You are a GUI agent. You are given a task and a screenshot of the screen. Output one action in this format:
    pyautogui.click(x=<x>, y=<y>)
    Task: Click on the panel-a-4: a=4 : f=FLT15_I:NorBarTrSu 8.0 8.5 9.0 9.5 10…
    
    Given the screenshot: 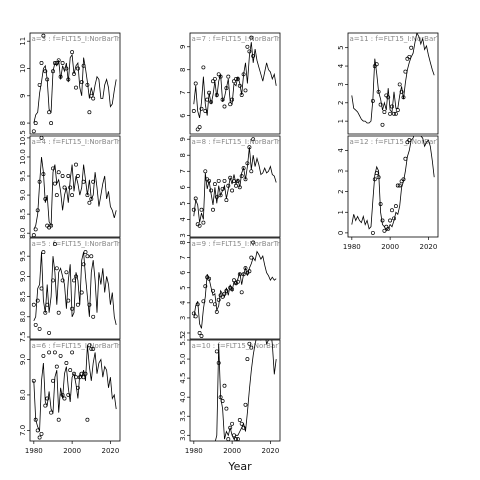 What is the action you would take?
    pyautogui.click(x=74, y=184)
    